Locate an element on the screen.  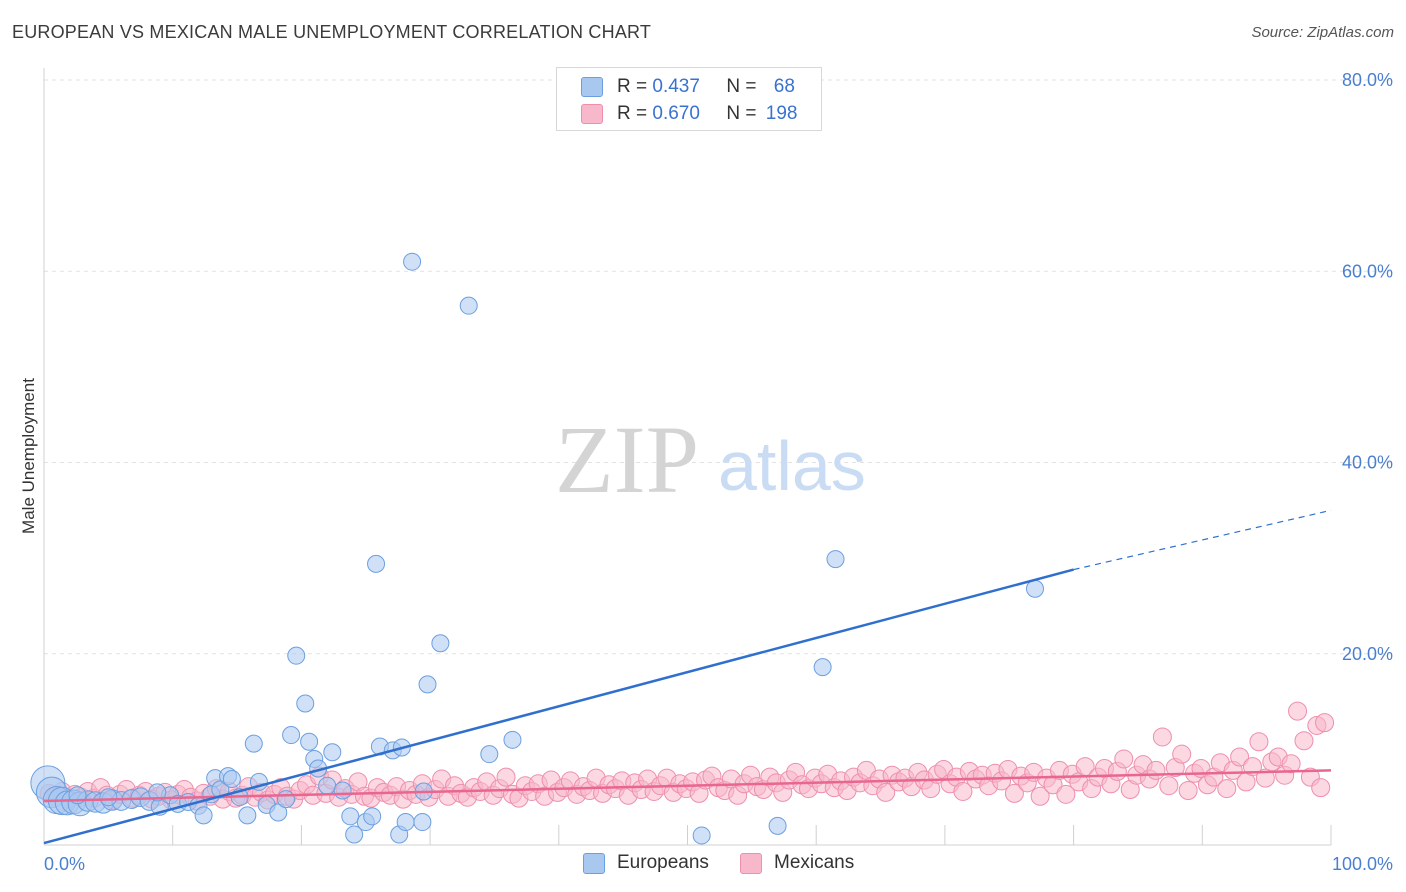
y-tick-label: 80.0% is located at coordinates (1367, 80).